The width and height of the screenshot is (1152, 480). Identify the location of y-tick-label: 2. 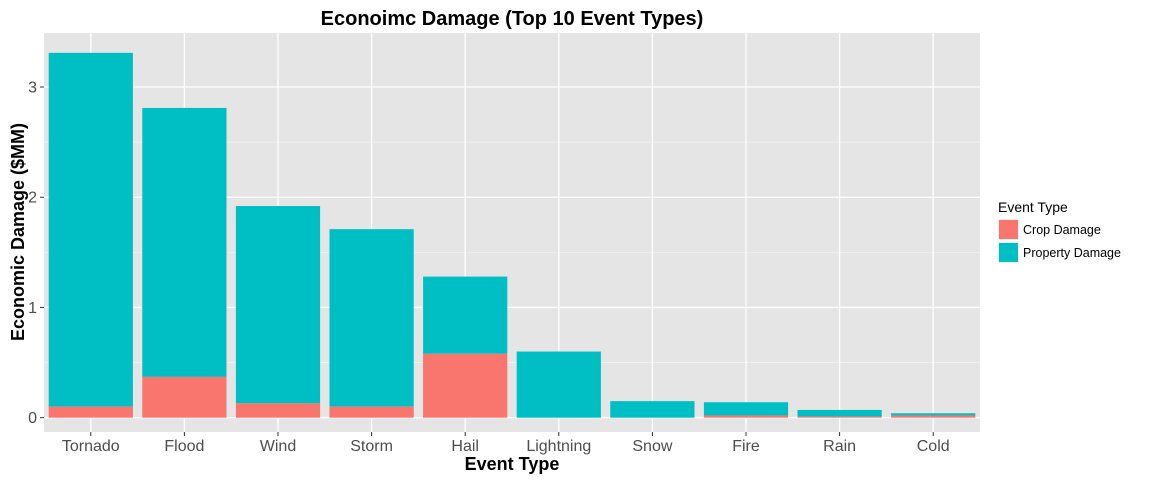
(32, 198).